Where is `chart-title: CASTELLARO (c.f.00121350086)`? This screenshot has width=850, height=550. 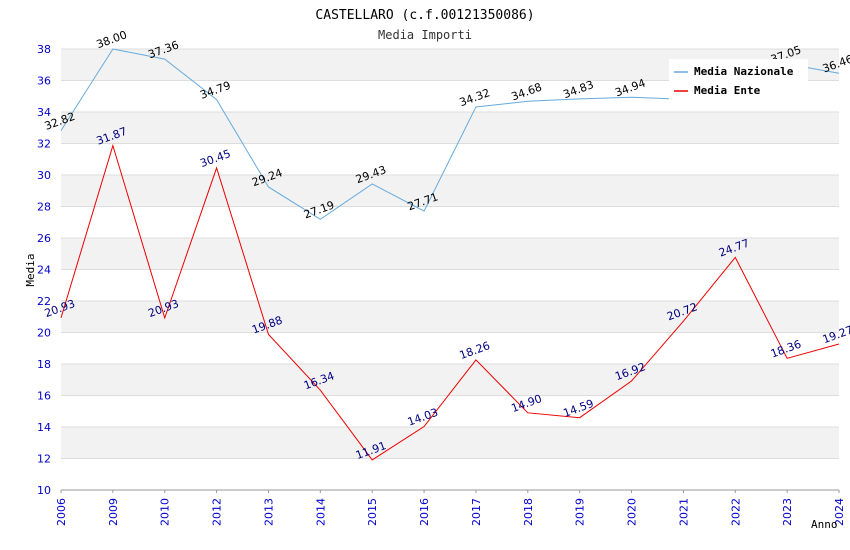 chart-title: CASTELLARO (c.f.00121350086) is located at coordinates (424, 15).